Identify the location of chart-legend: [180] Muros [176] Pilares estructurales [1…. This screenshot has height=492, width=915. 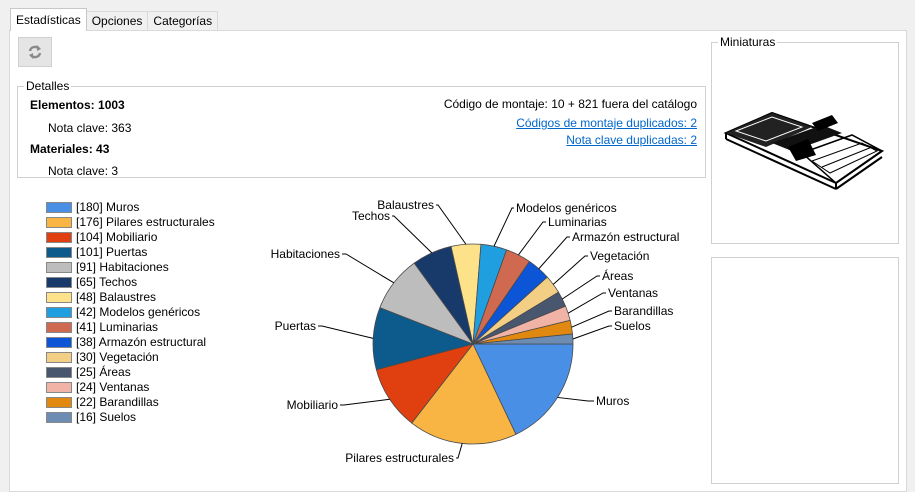
(130, 312).